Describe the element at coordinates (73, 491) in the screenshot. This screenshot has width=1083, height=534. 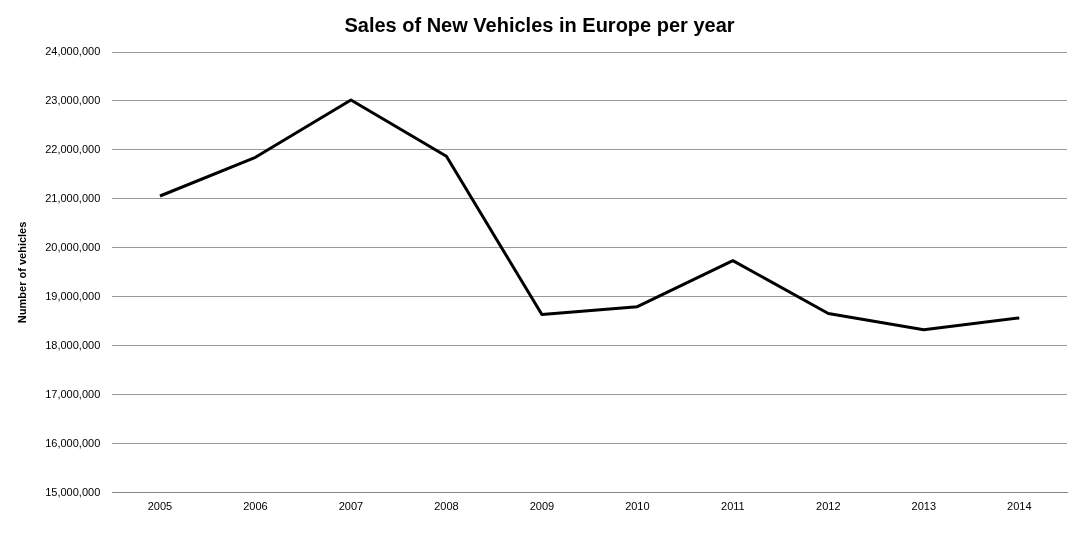
I see `y-tick-label: 15,000,000` at that location.